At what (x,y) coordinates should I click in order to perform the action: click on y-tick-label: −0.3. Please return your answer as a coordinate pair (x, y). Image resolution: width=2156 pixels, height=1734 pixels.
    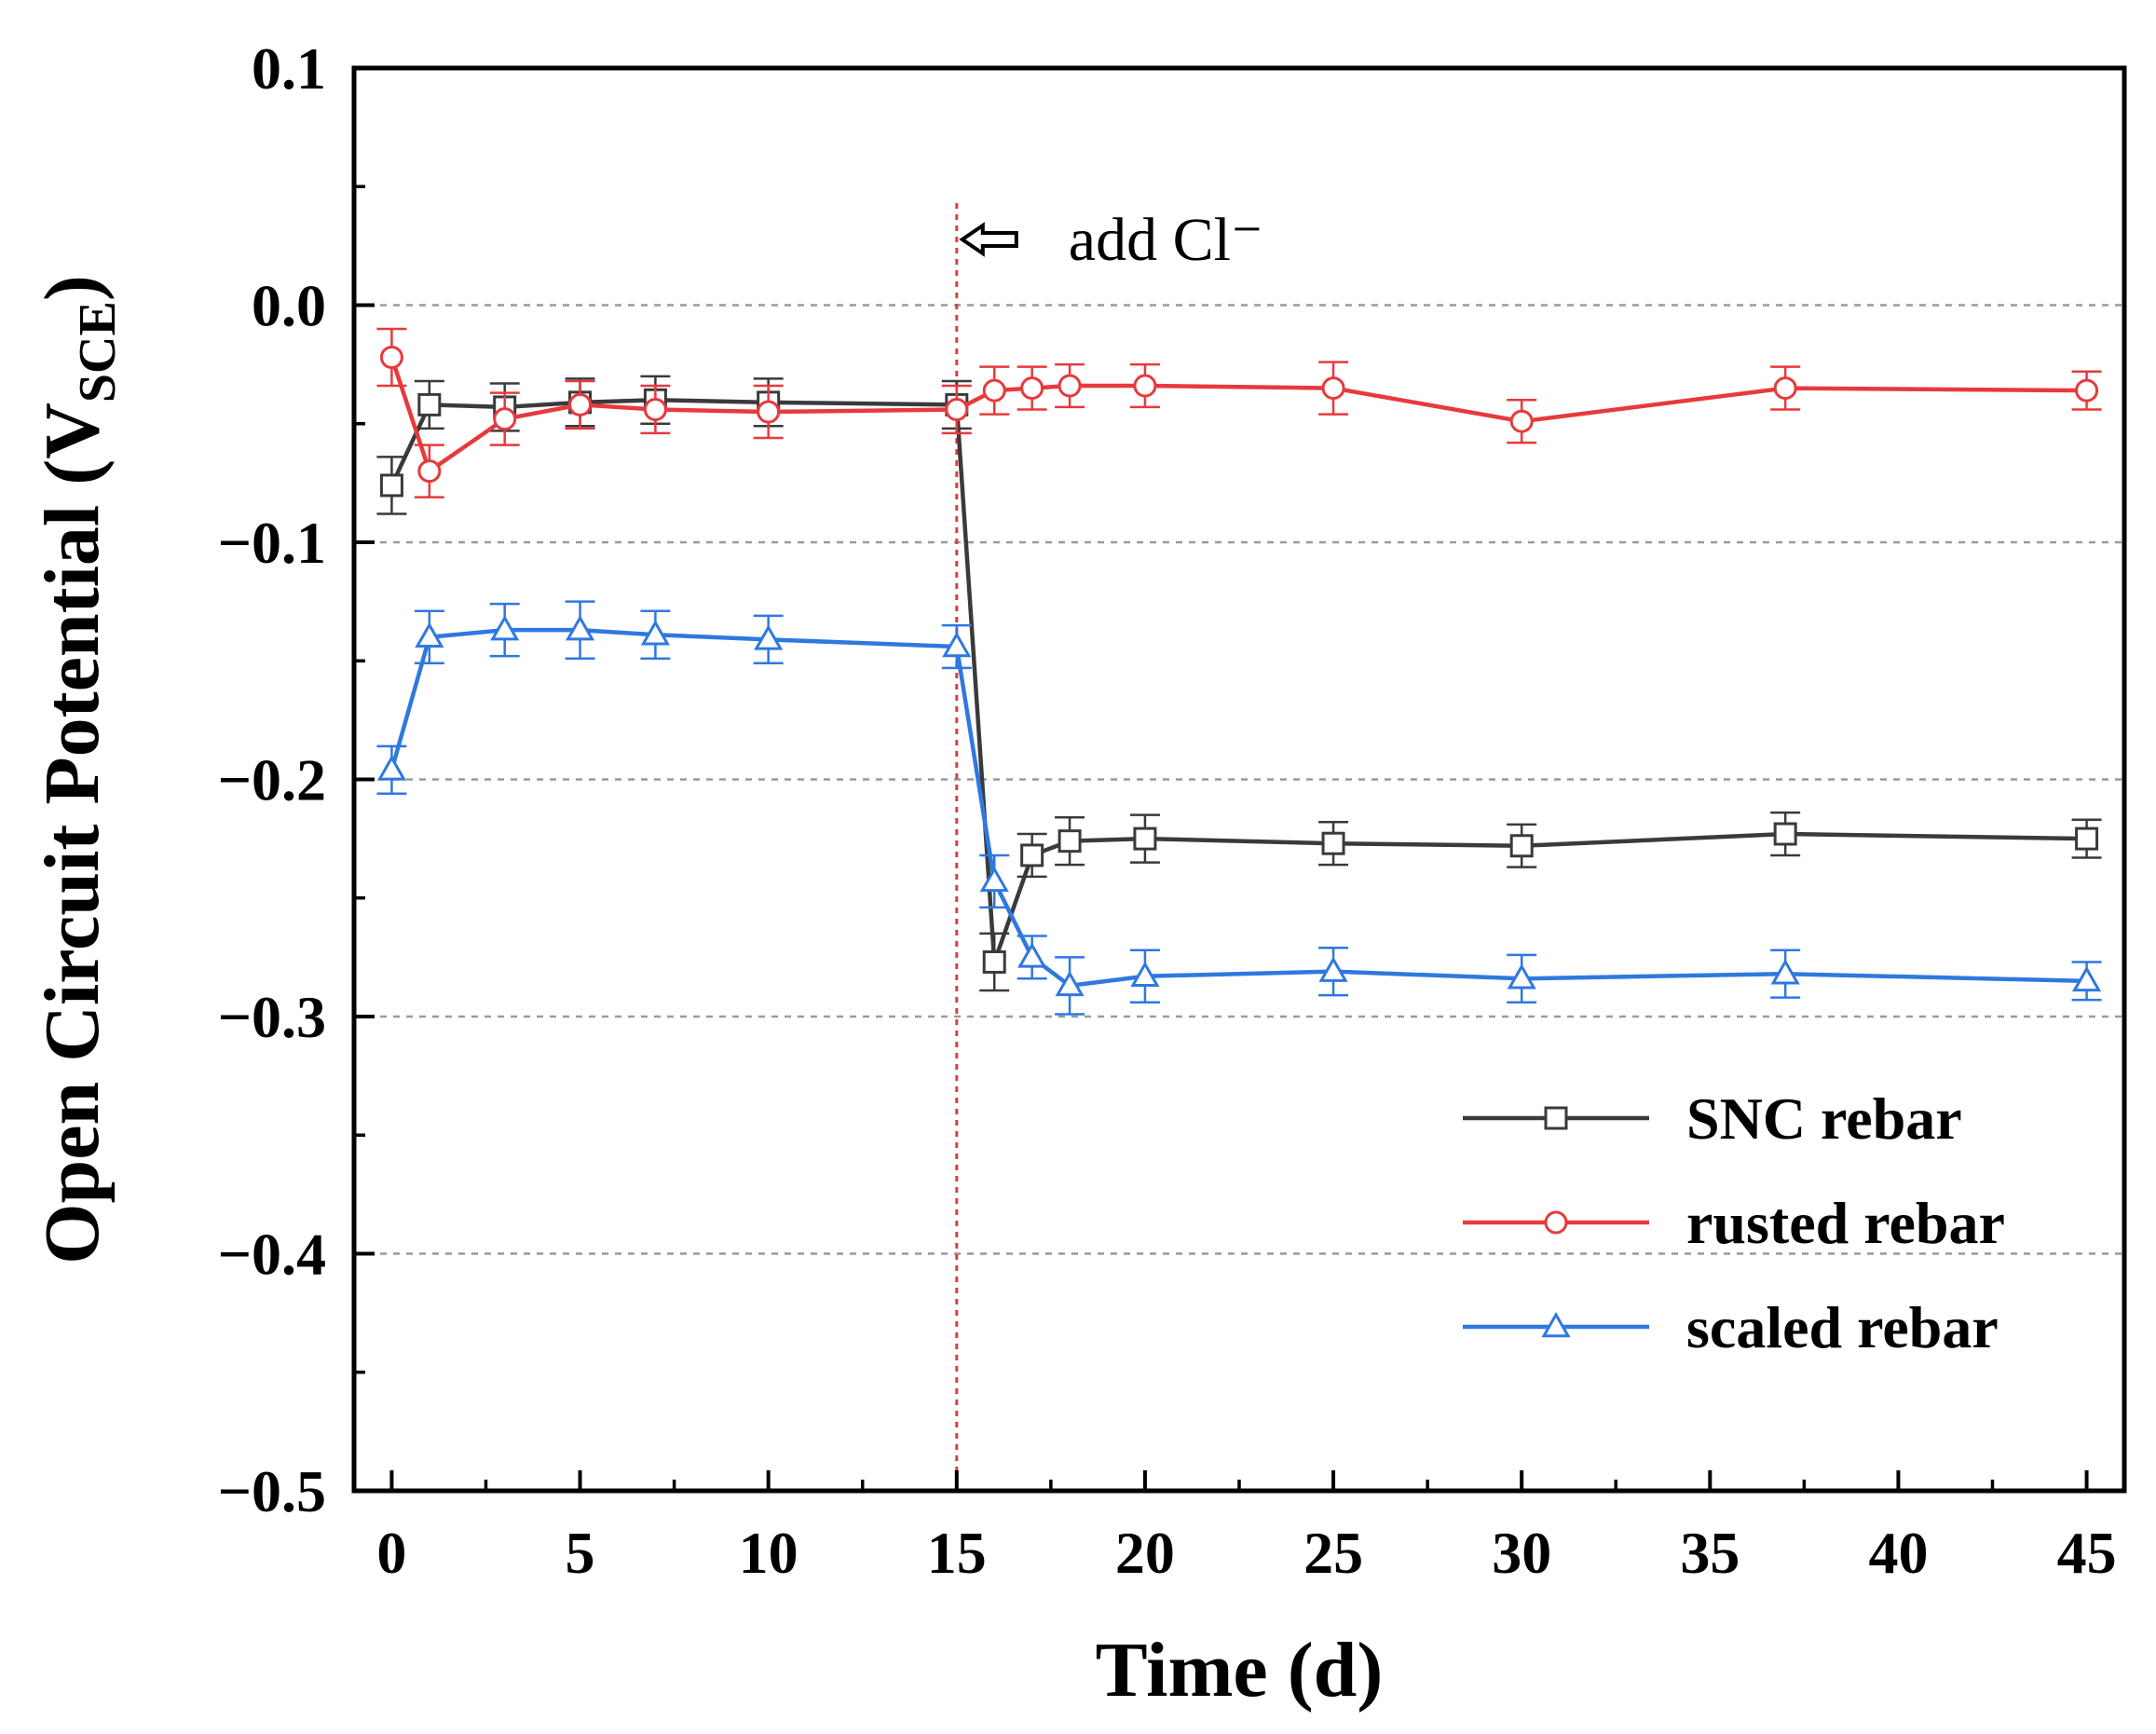
    Looking at the image, I should click on (272, 1017).